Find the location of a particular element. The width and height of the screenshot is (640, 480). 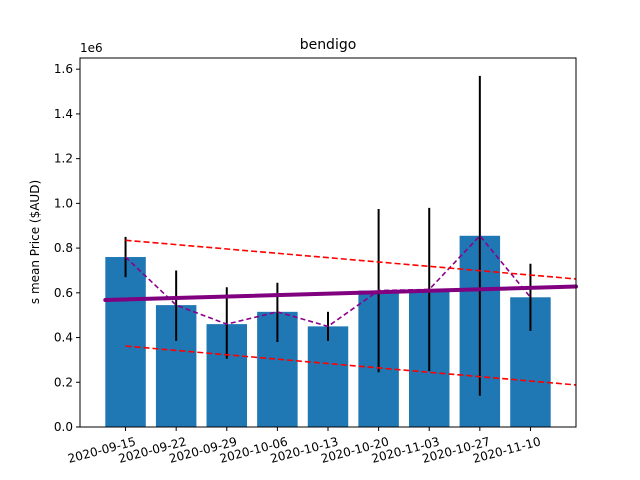

y-tick-label: 0.8 is located at coordinates (63, 248).